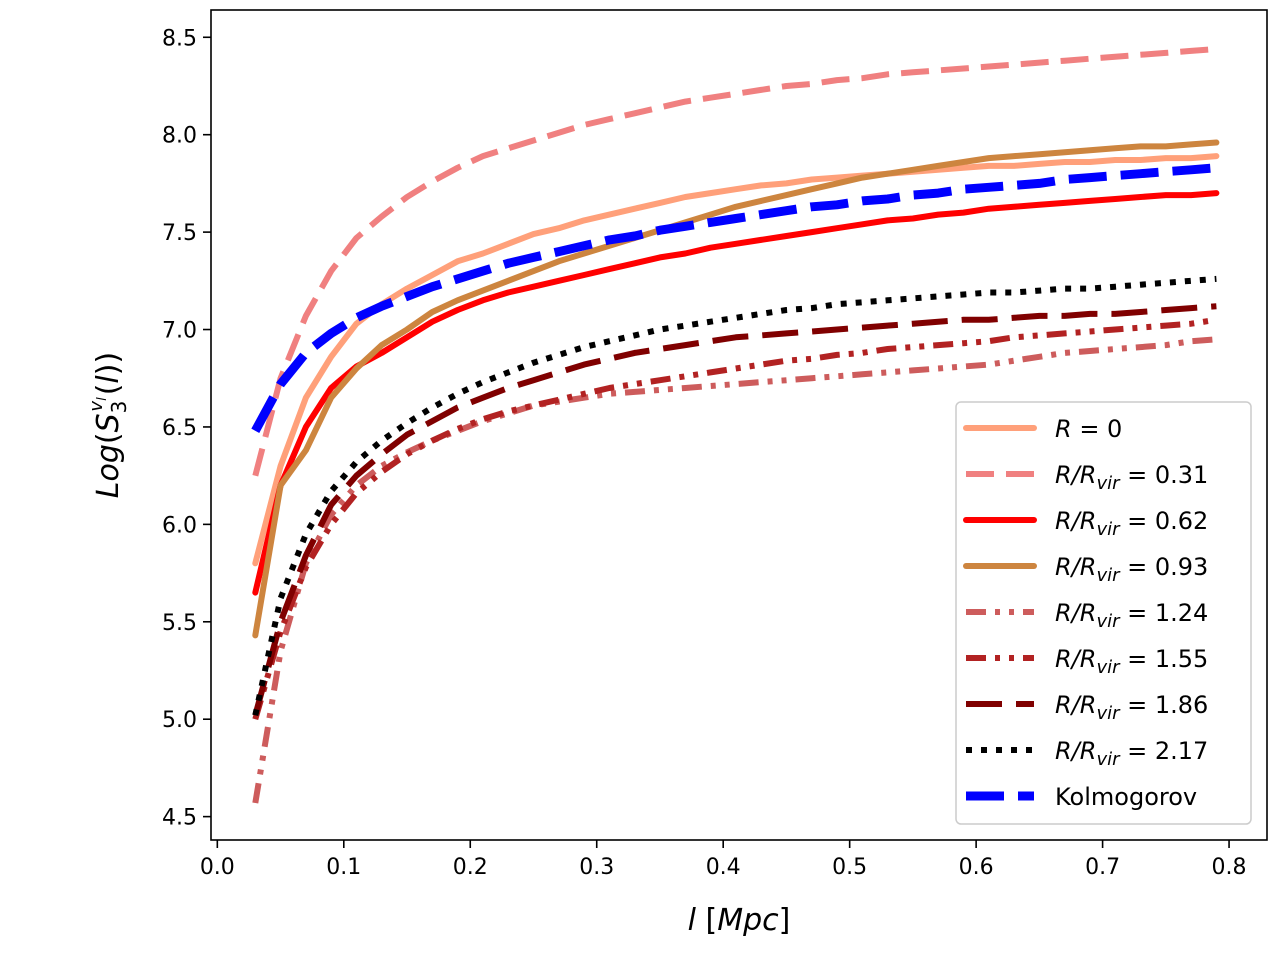 This screenshot has width=1280, height=960. What do you see at coordinates (96, 406) in the screenshot?
I see `y-axis-label-sup: v` at bounding box center [96, 406].